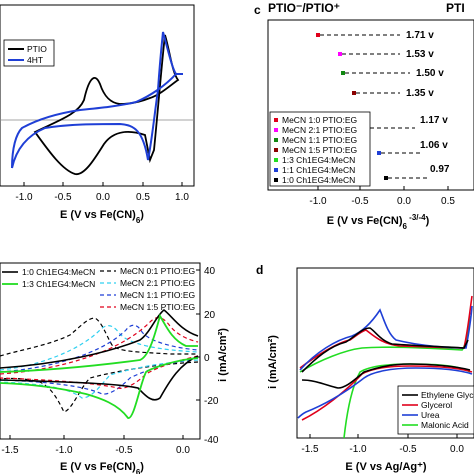  I want to click on panel-c-value-4: 1.17 v, so click(434, 120).